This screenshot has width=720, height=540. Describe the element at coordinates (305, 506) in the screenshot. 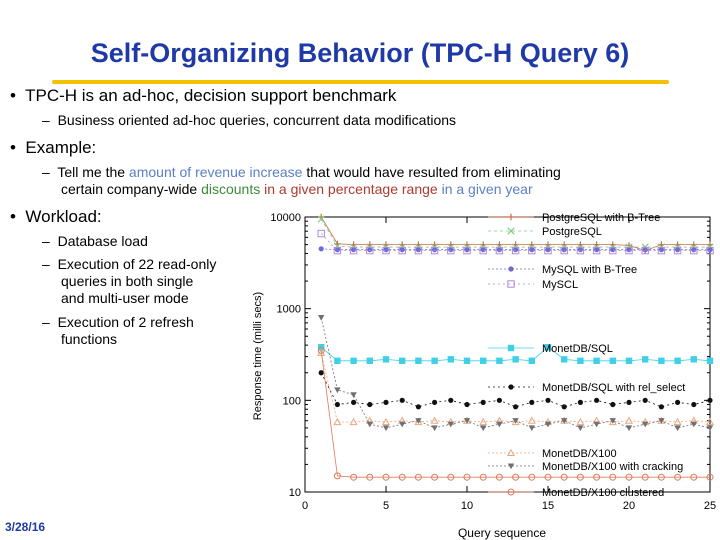

I see `x-tick-label: 0` at that location.